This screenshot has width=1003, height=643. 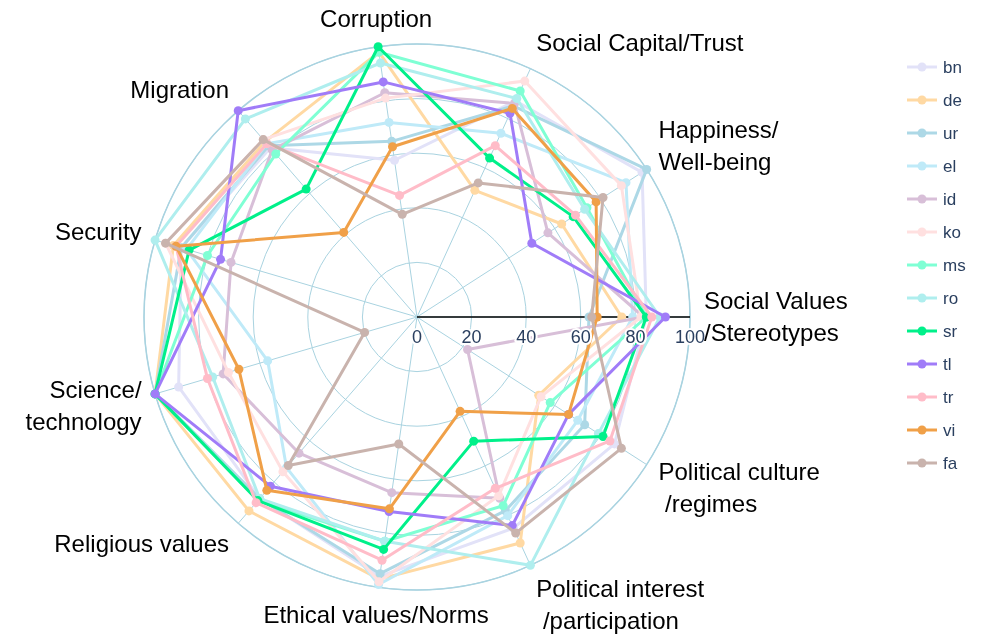 What do you see at coordinates (718, 145) in the screenshot?
I see `spoke-label: Happiness/ Well-being` at bounding box center [718, 145].